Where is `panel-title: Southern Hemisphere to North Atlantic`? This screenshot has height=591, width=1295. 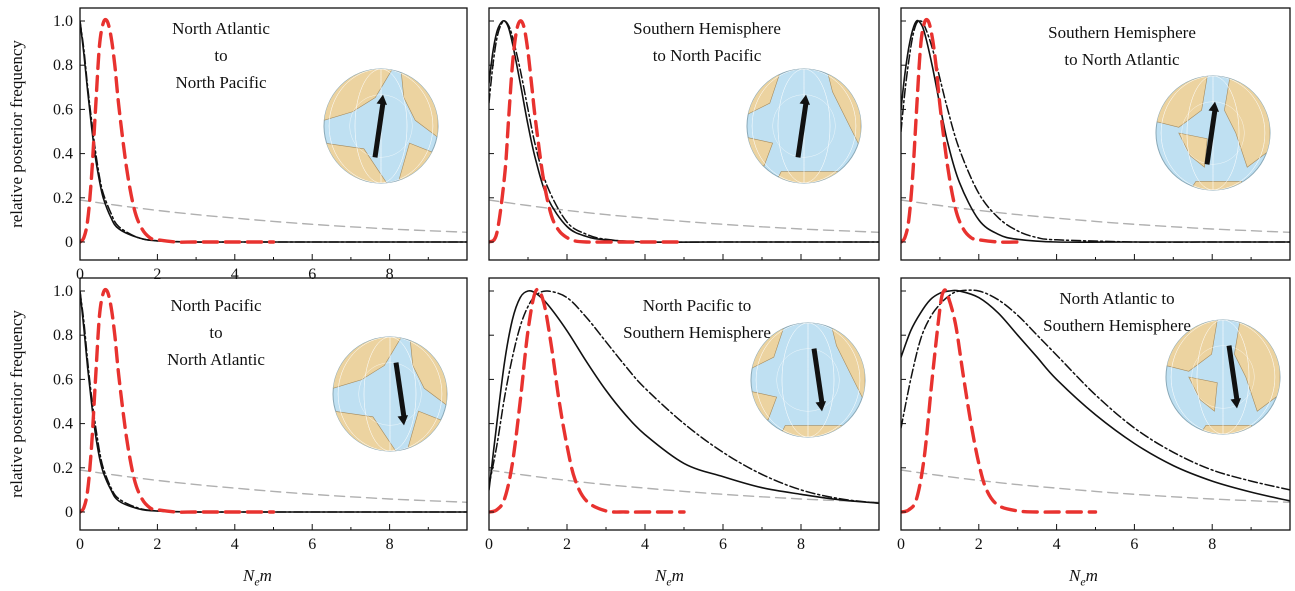
panel-title: Southern Hemisphere to North Atlantic is located at coordinates (1122, 46).